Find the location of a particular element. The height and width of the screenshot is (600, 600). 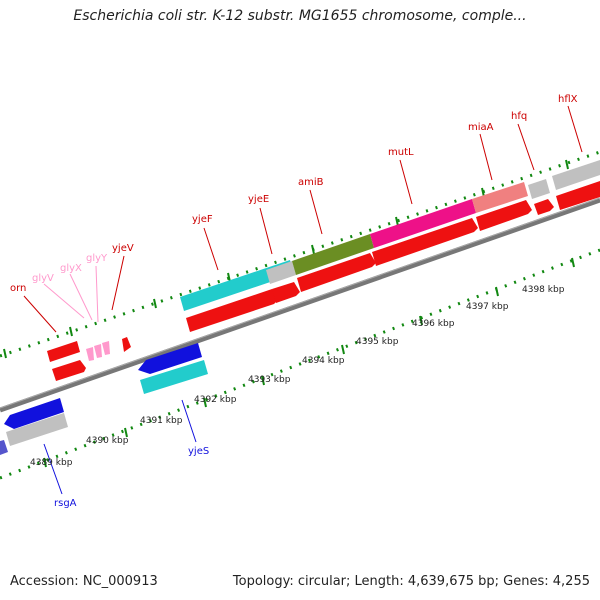

gene-label-glyX: glyX is located at coordinates (71, 268).